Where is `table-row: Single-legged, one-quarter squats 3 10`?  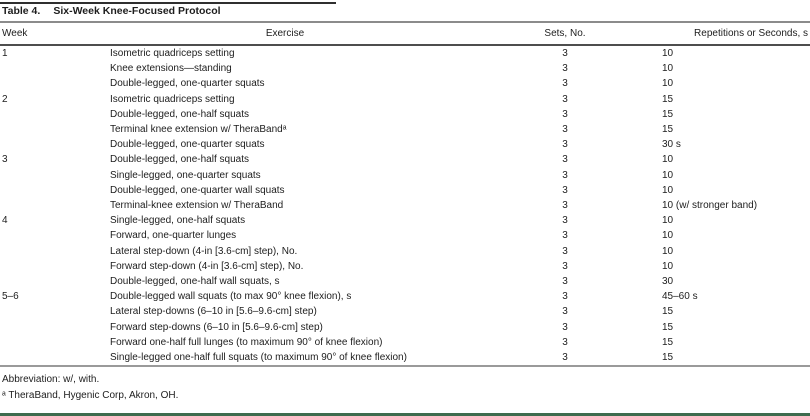
table-row: Single-legged, one-quarter squats 3 10 is located at coordinates (405, 175).